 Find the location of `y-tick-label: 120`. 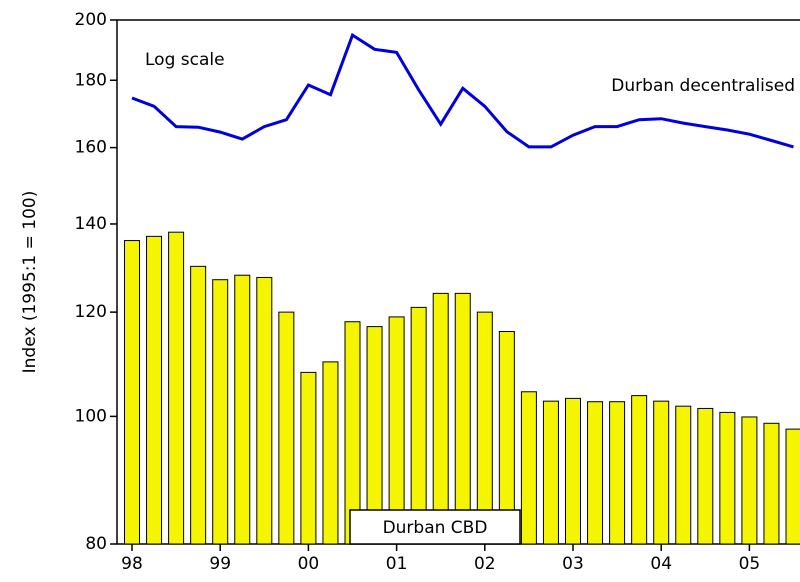

y-tick-label: 120 is located at coordinates (91, 312).